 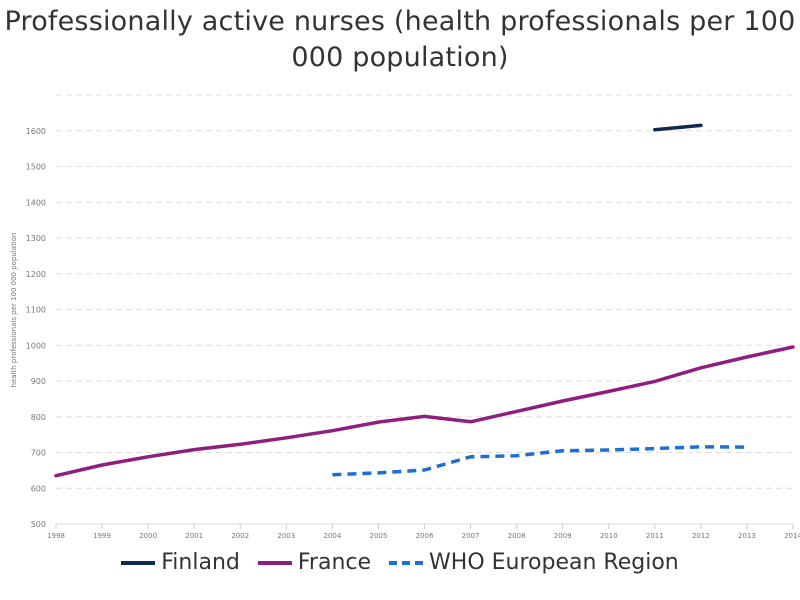 I want to click on y-tick-label: 700, so click(x=38, y=453).